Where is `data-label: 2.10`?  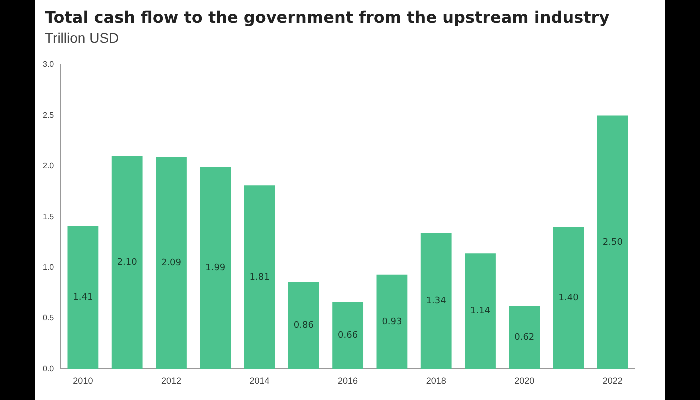 data-label: 2.10 is located at coordinates (127, 263).